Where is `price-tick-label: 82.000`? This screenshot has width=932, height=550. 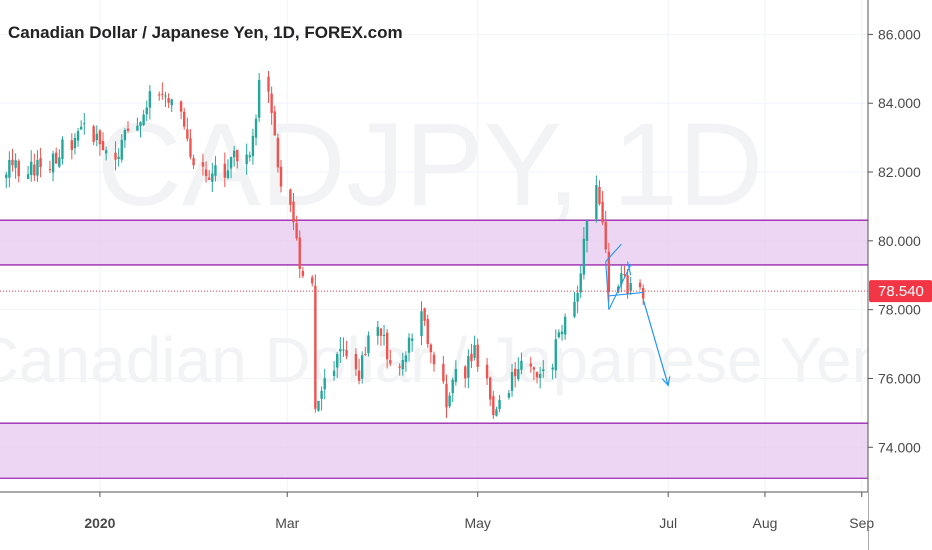 price-tick-label: 82.000 is located at coordinates (899, 172).